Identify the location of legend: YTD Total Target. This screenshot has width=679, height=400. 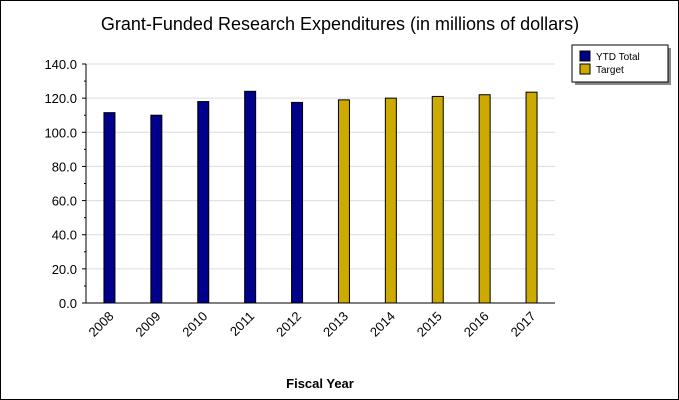
(621, 64).